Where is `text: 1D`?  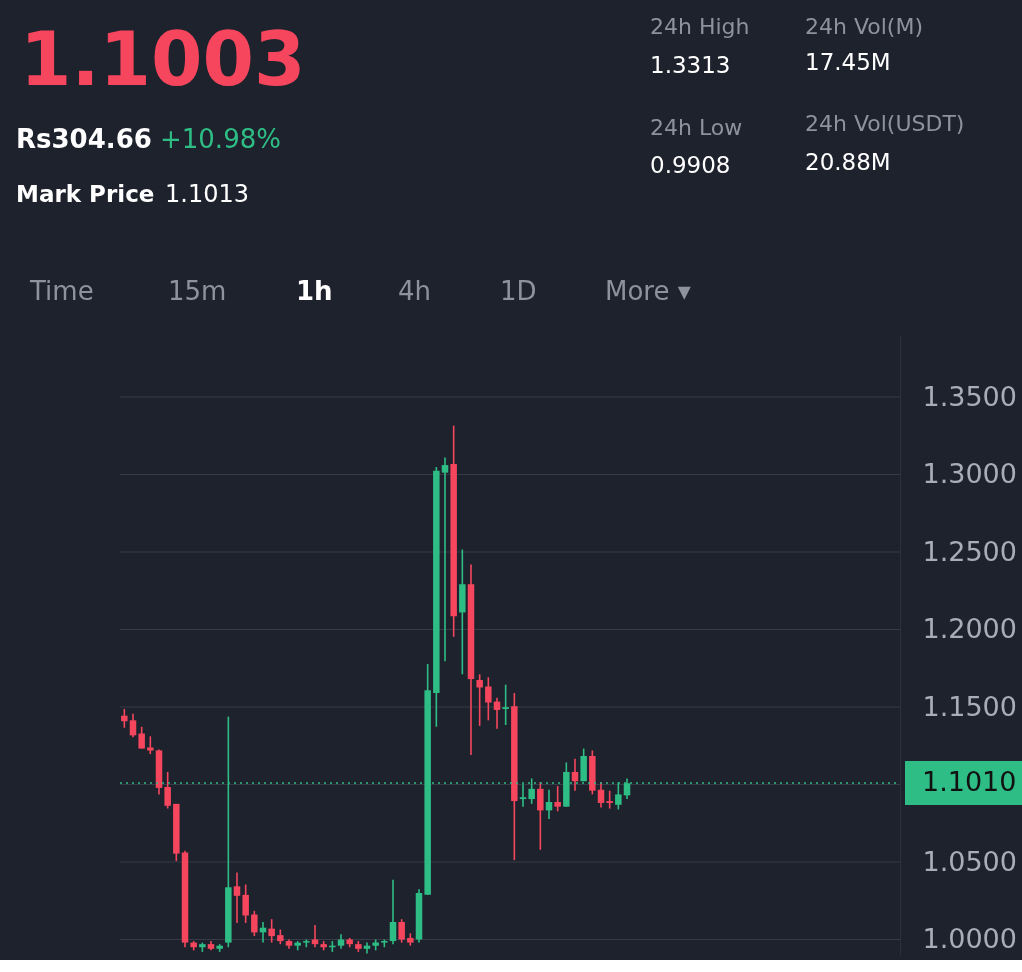
text: 1D is located at coordinates (518, 291).